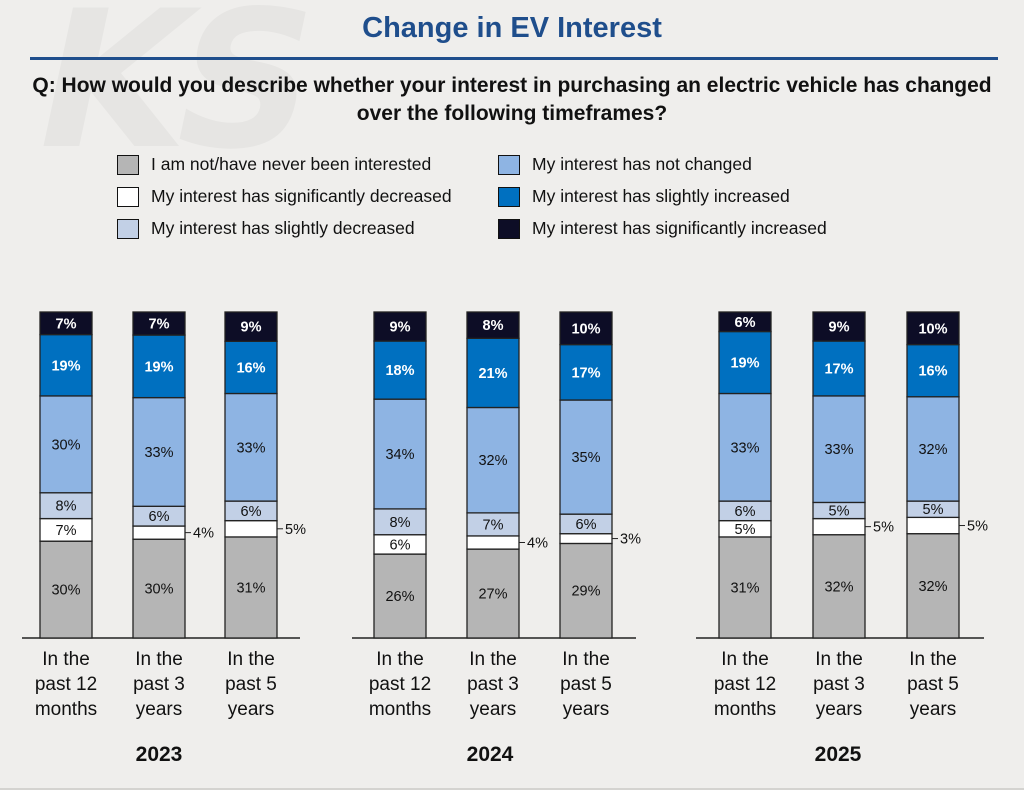 Image resolution: width=1024 pixels, height=790 pixels. I want to click on legend-label: My interest has significantly decreased, so click(301, 196).